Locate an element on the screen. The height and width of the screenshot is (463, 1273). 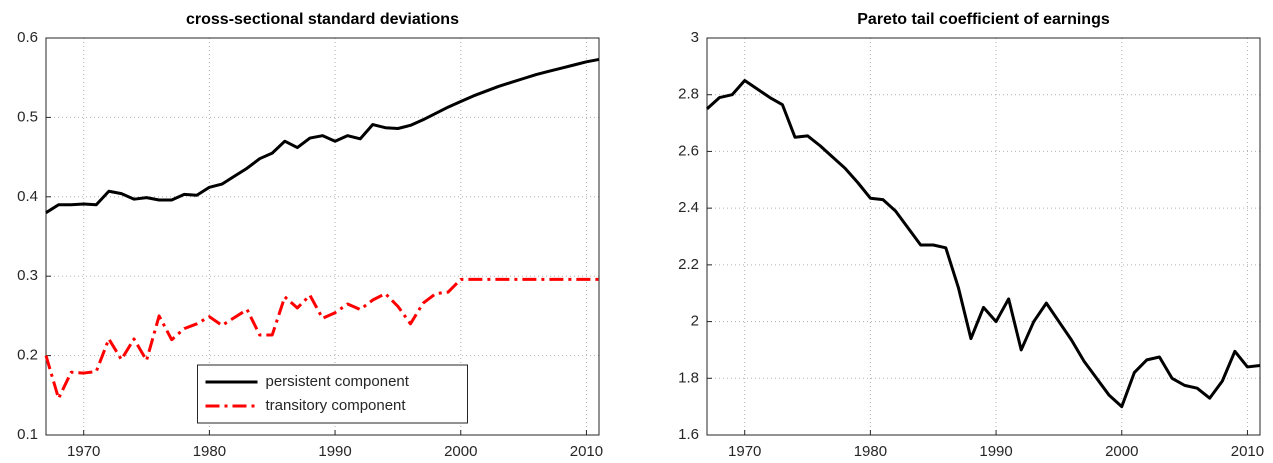
y-tick-label: 0.3 is located at coordinates (27, 275).